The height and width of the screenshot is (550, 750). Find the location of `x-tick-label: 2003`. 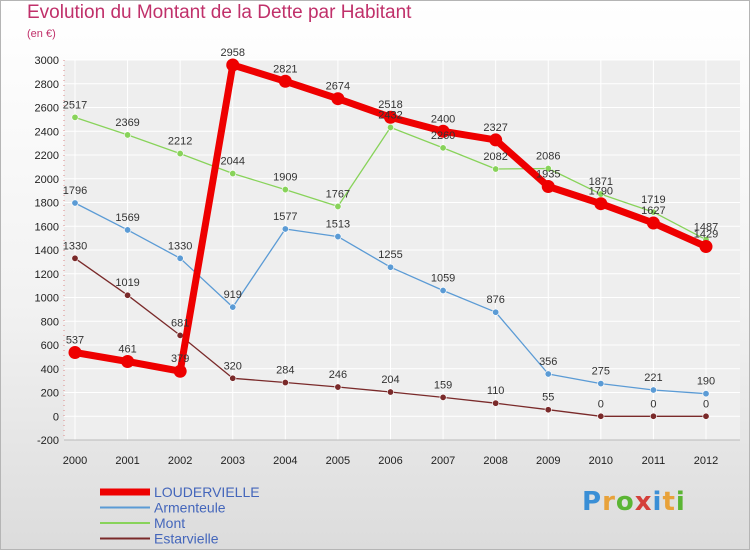

x-tick-label: 2003 is located at coordinates (233, 461).